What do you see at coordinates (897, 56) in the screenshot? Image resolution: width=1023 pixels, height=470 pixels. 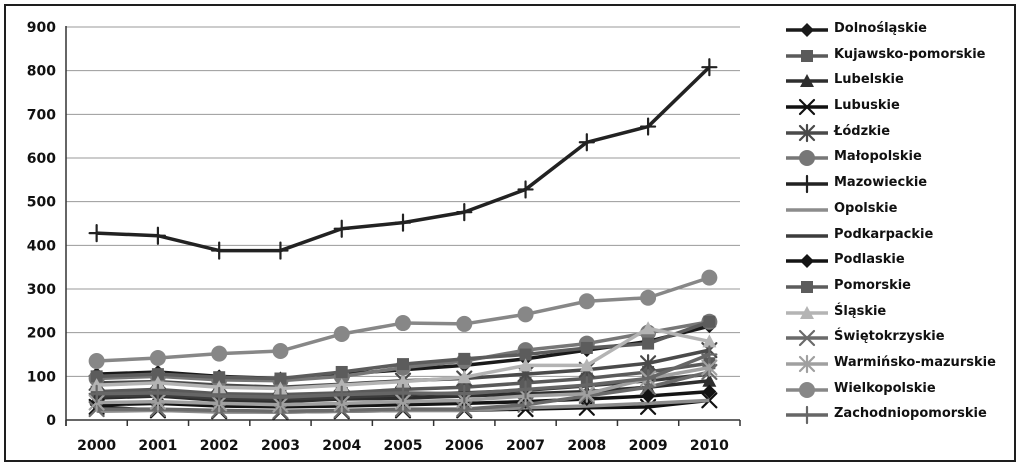 I see `legend-item: Kujawsko-pomorskie` at bounding box center [897, 56].